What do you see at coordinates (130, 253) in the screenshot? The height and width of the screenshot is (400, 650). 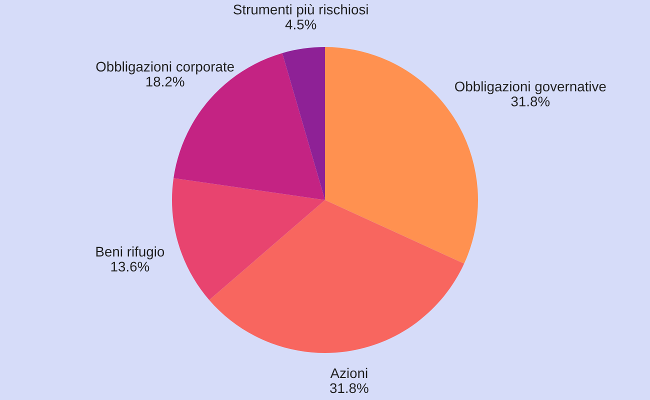 I see `slice-label: Beni rifugio` at bounding box center [130, 253].